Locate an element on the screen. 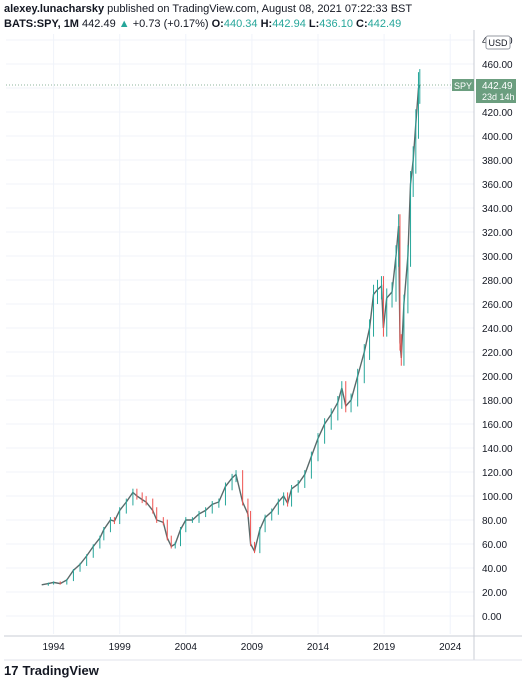 Image resolution: width=526 pixels, height=684 pixels. x-axis-ticks: 1994 1999 2004 2009 2014 2019 2024 is located at coordinates (251, 647).